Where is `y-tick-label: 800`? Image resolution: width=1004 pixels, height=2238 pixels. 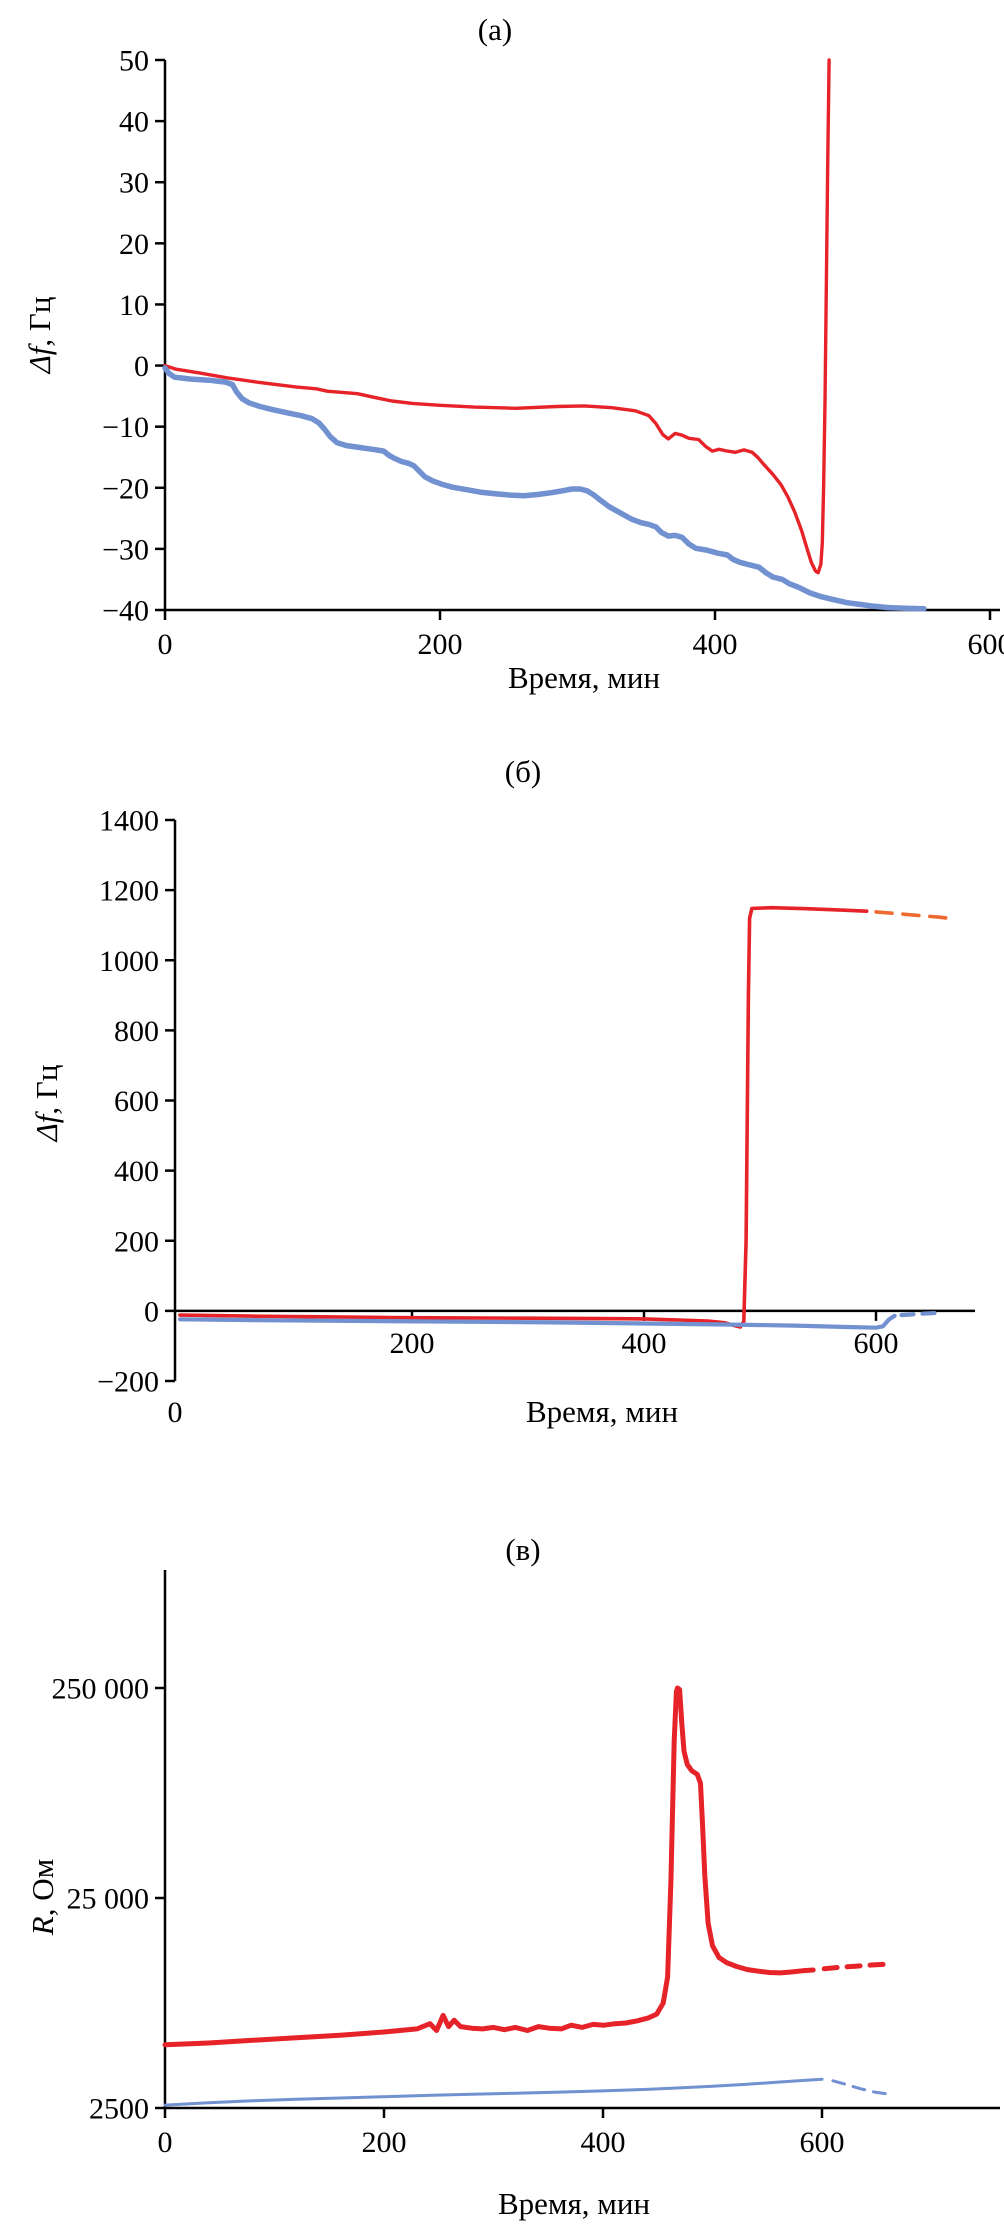 y-tick-label: 800 is located at coordinates (136, 1031).